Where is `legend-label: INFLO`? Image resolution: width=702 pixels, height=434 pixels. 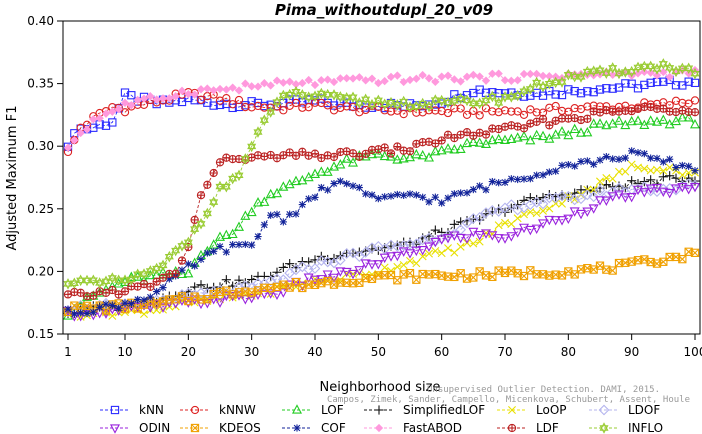 legend-label: INFLO is located at coordinates (645, 427).